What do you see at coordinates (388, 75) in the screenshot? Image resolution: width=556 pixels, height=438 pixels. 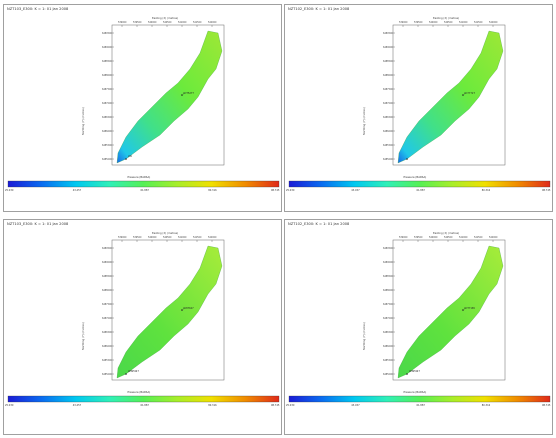 I see `y-tick-label: 6488000` at bounding box center [388, 75].